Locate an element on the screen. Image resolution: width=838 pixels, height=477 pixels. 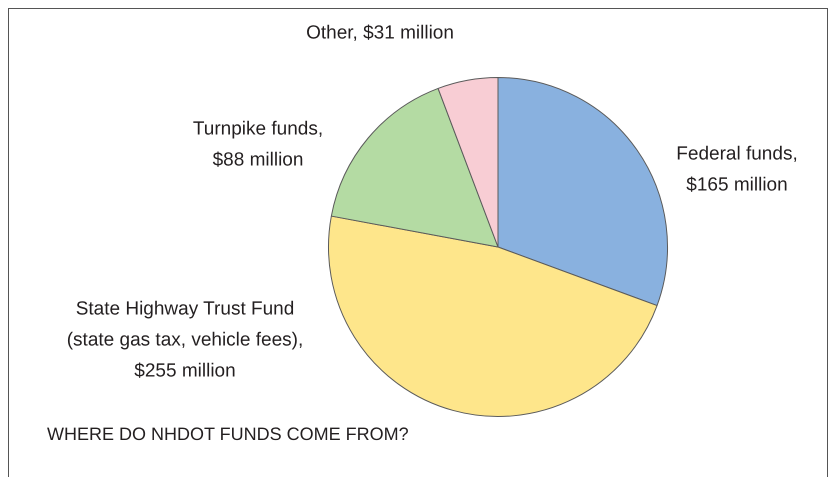
slice-label: Other, $31 million is located at coordinates (380, 33).